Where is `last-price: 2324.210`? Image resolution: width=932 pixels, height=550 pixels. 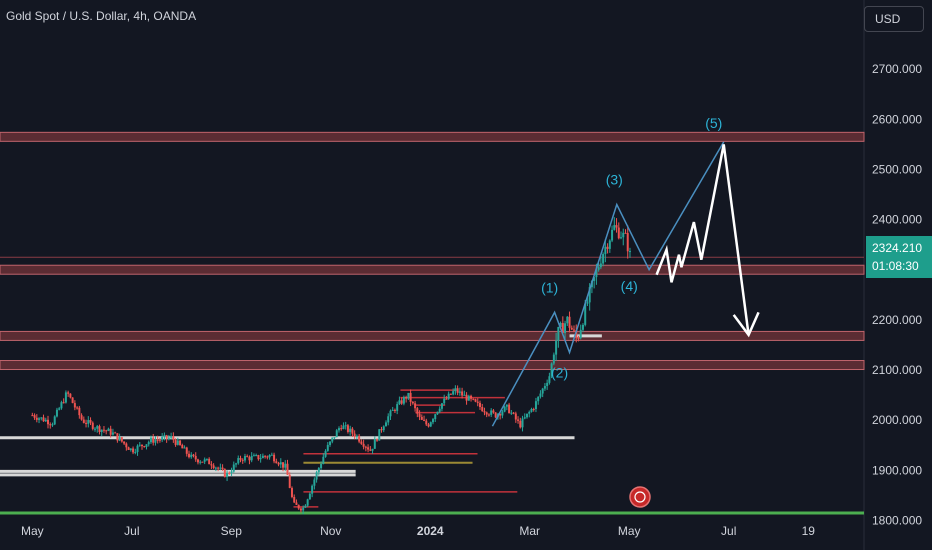 last-price: 2324.210 is located at coordinates (897, 248).